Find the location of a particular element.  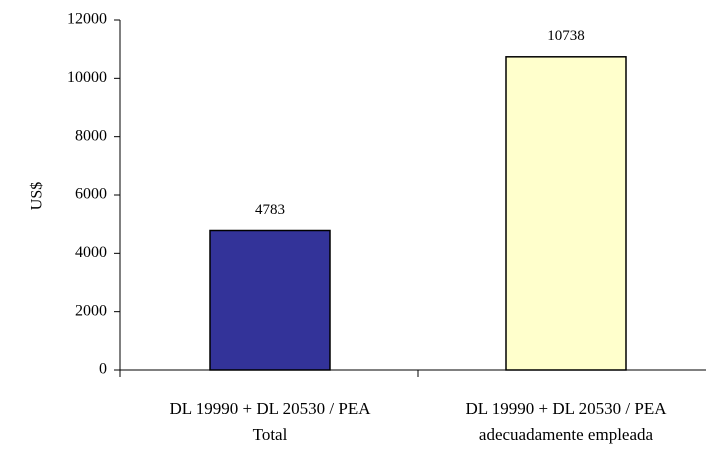

x-tick-label: adecuadamente empleada is located at coordinates (566, 434).